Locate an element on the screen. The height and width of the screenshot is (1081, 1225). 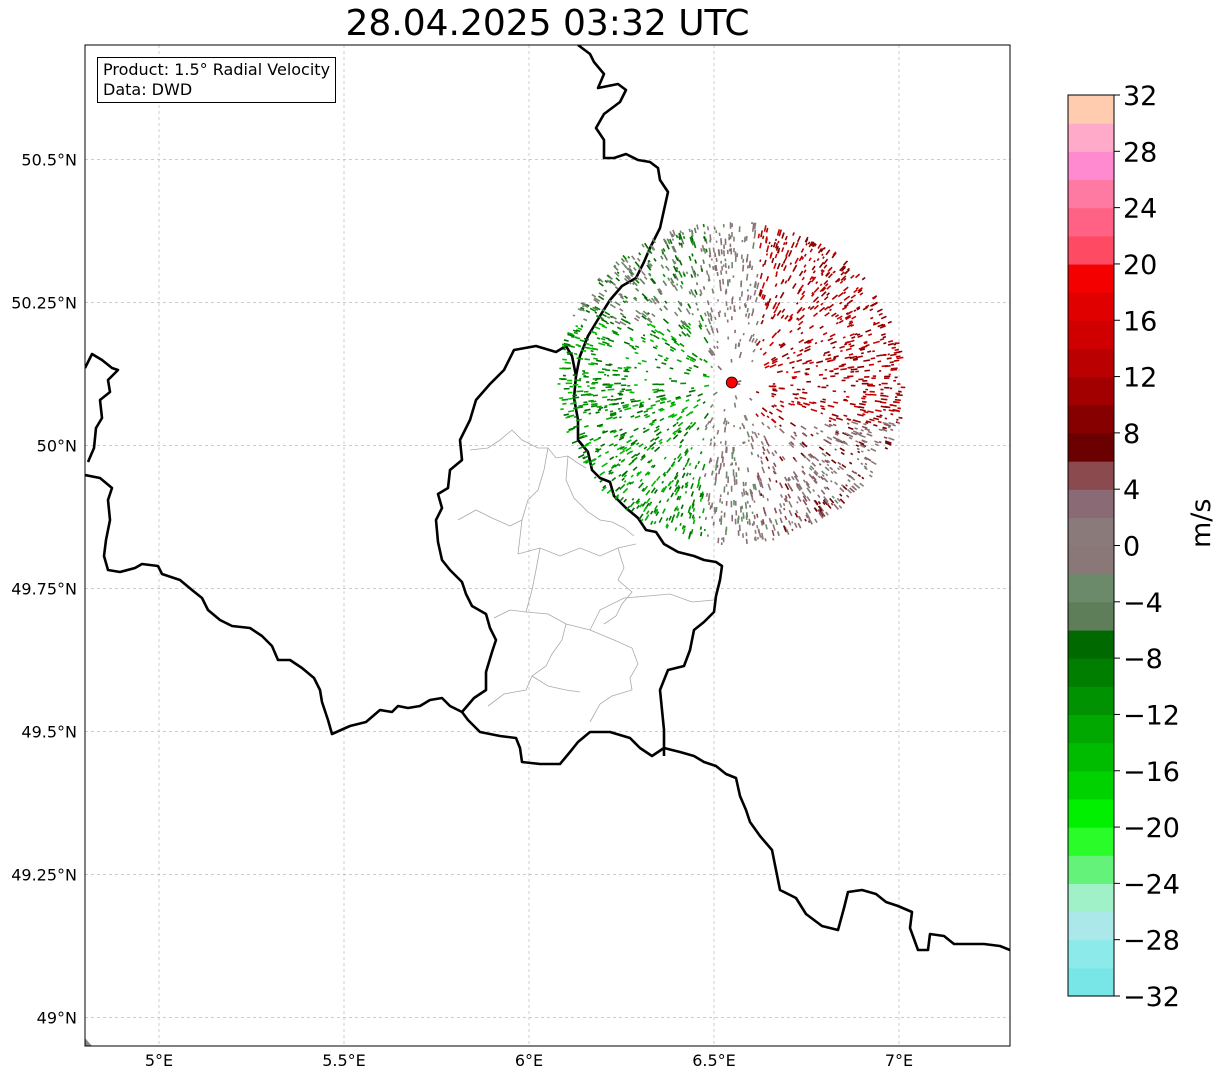
x-tick-label: 5°E is located at coordinates (159, 1060).